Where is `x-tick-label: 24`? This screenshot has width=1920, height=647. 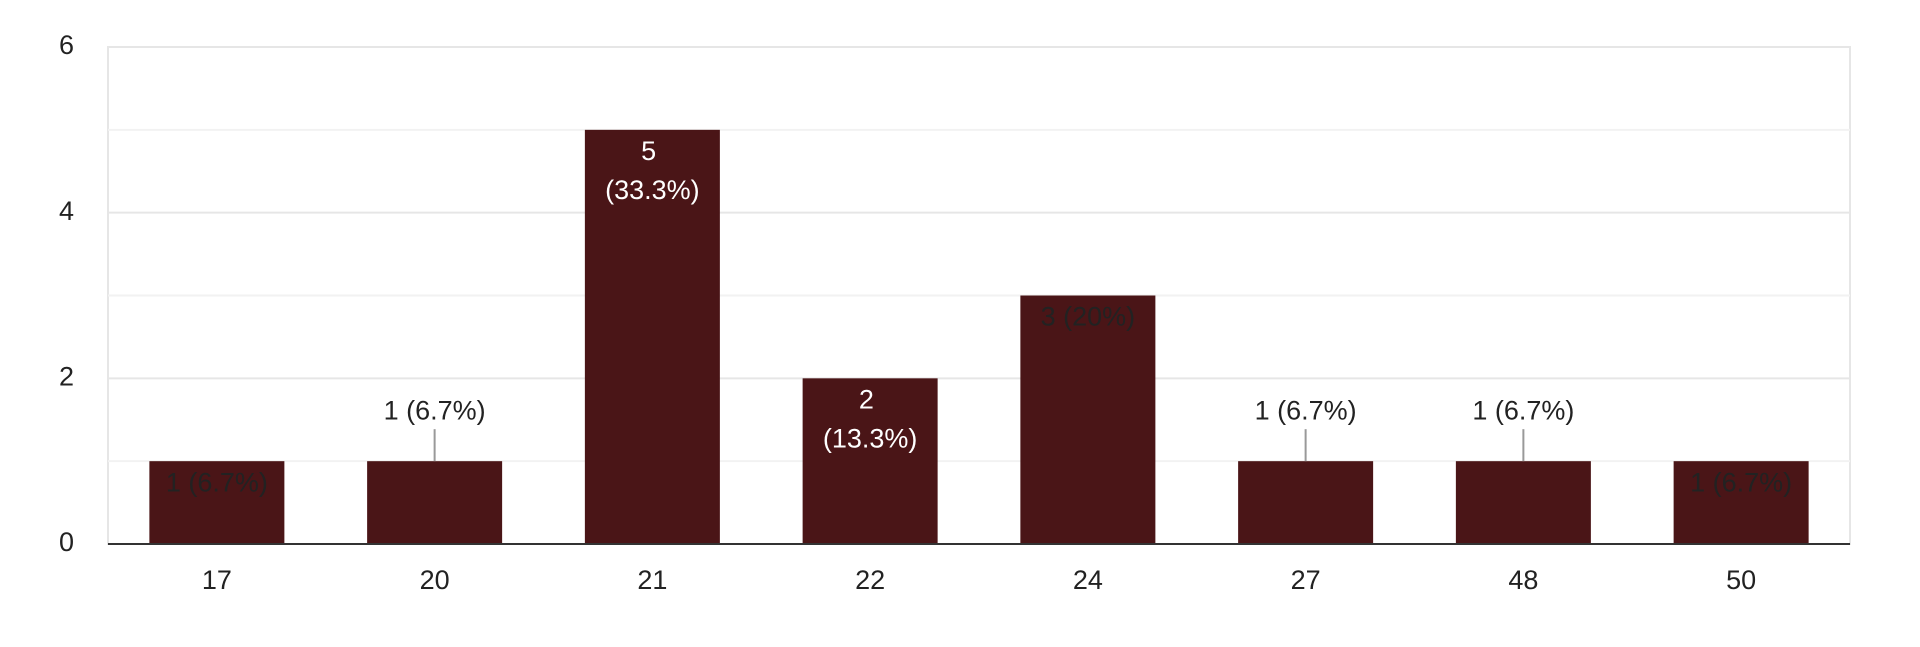
x-tick-label: 24 is located at coordinates (1088, 580).